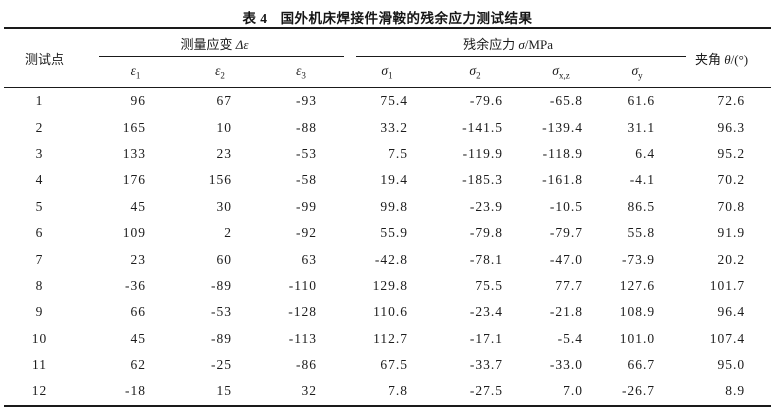  Describe the element at coordinates (138, 101) in the screenshot. I see `table-cell: 96` at that location.